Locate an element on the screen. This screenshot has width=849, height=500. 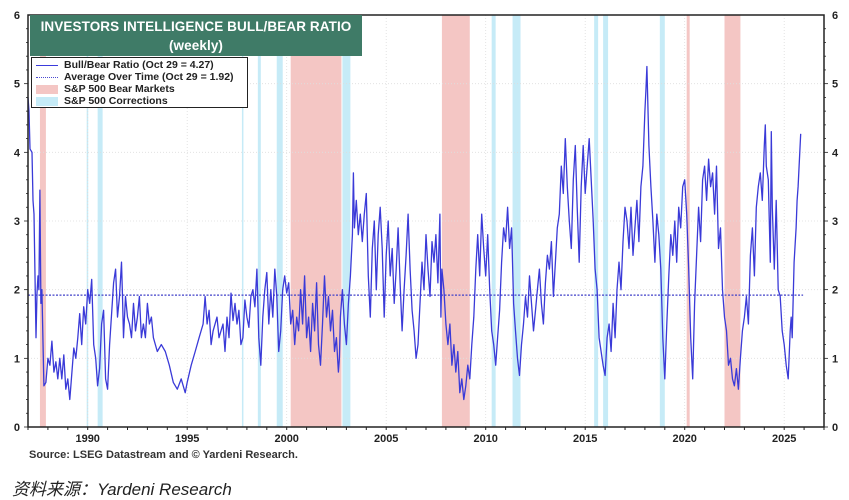
legend-label: Bull/Bear Ratio (Oct 29 = 4.27) is located at coordinates (139, 65).